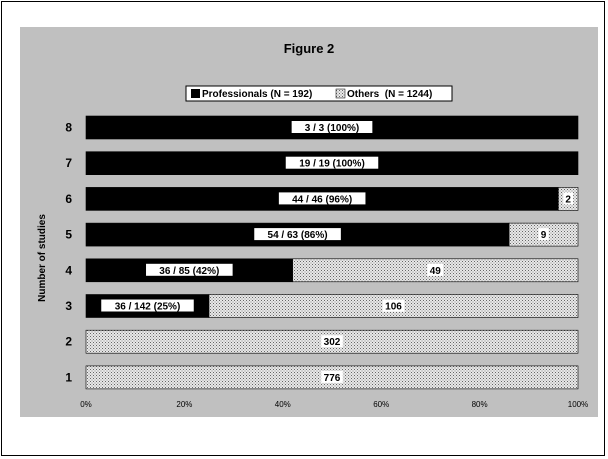 The image size is (608, 459). I want to click on legend-box, so click(319, 93).